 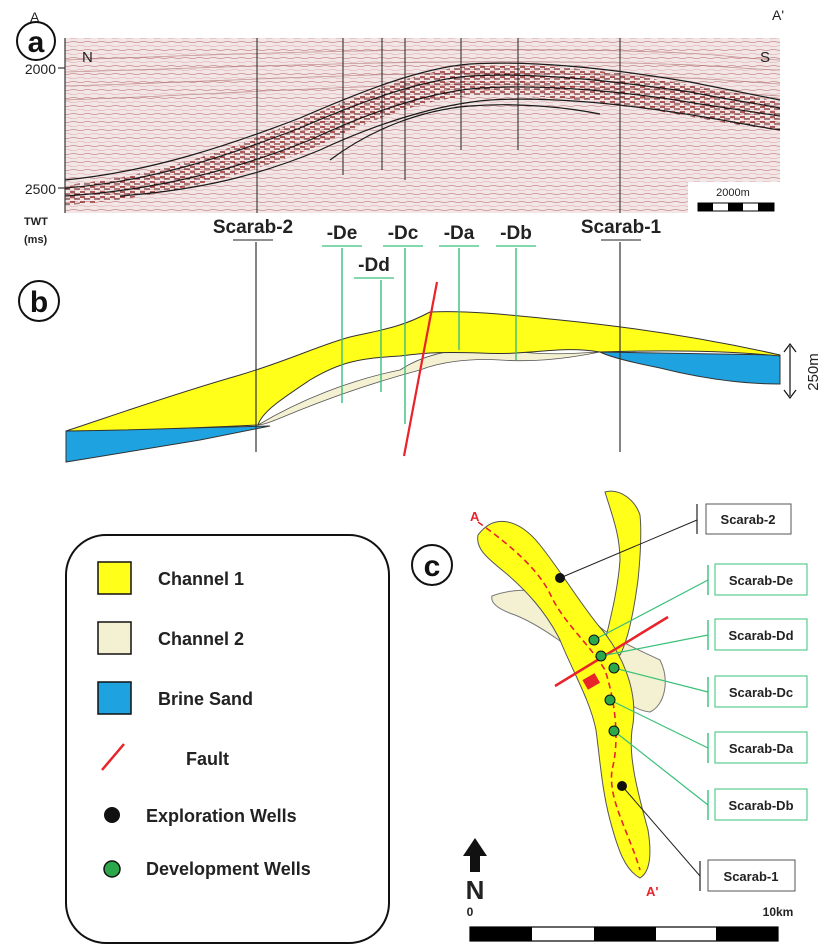 I want to click on section-well-lines, so click(x=438, y=347).